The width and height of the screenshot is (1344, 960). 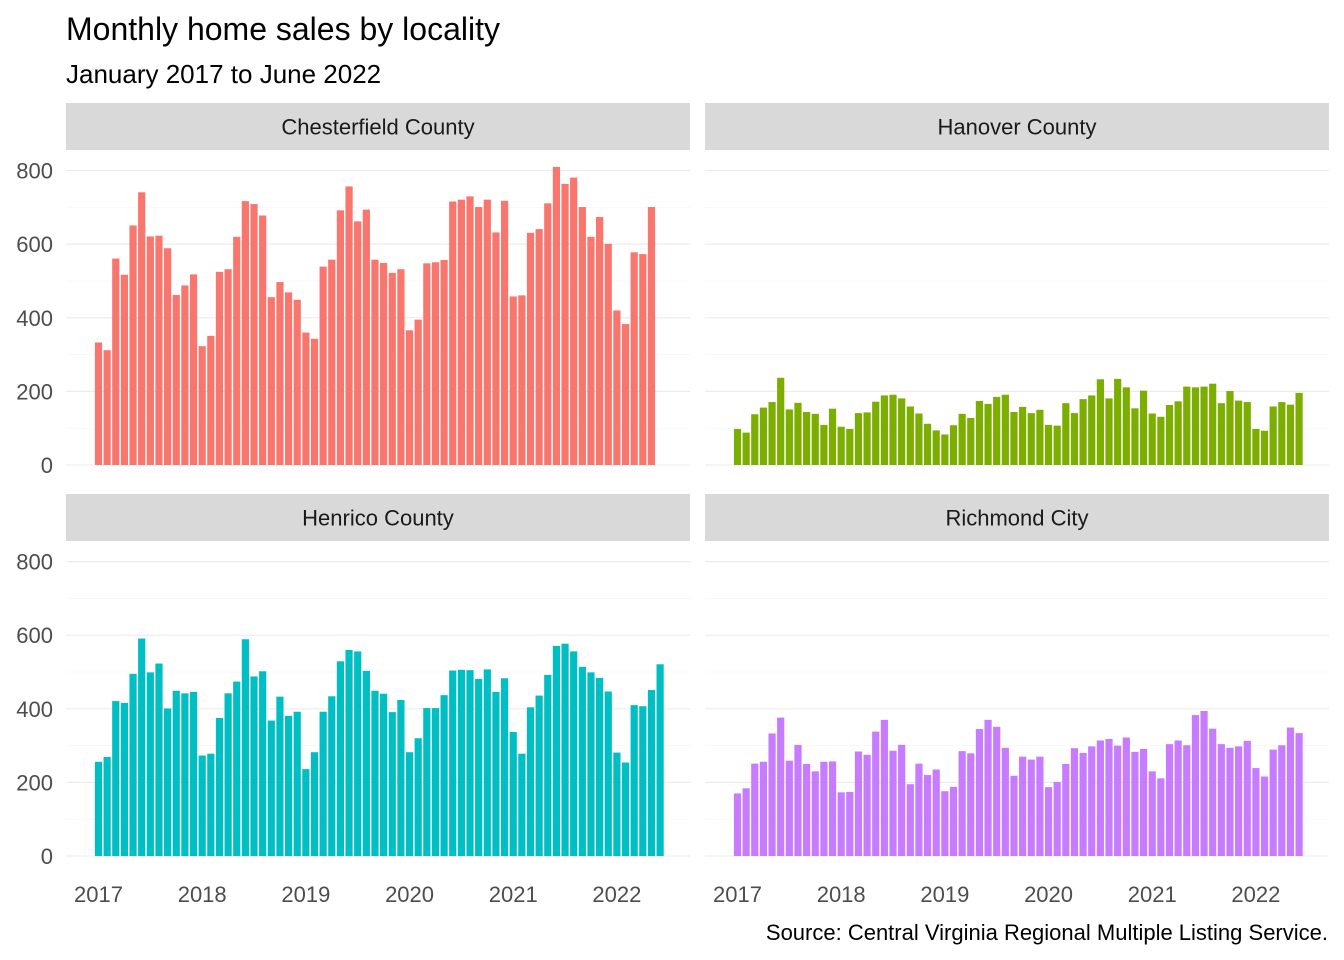 What do you see at coordinates (378, 517) in the screenshot?
I see `facet-strip-henrico-county` at bounding box center [378, 517].